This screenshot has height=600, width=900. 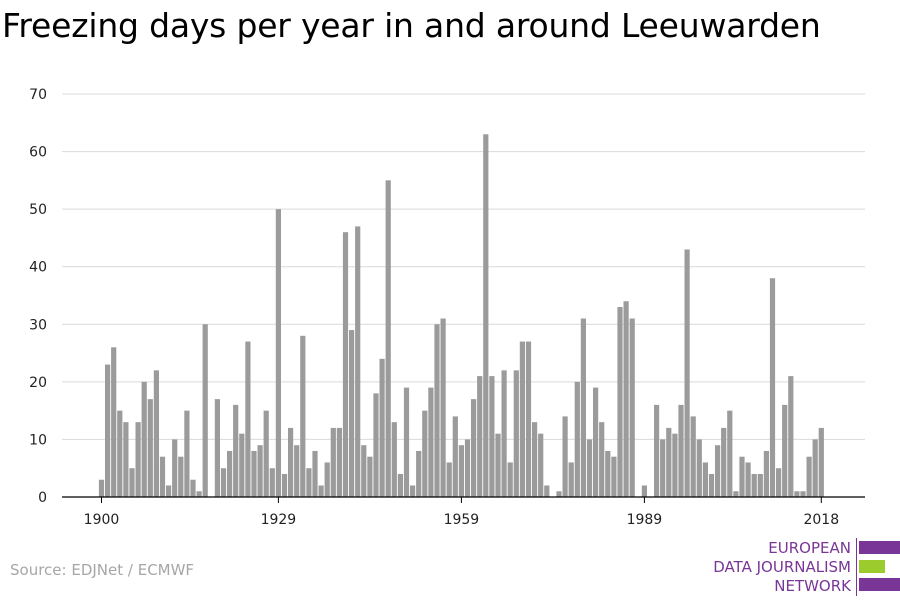 I want to click on logo-bar-green, so click(x=872, y=566).